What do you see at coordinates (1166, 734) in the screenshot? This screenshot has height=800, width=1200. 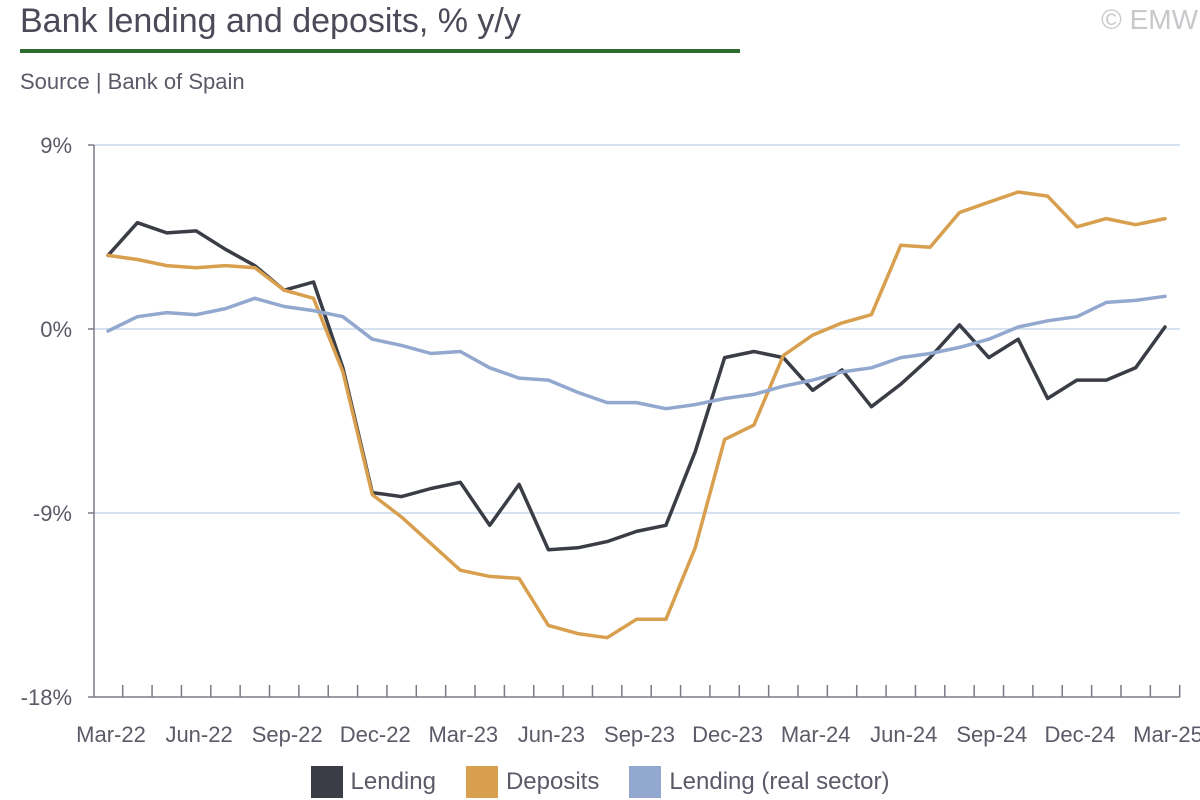 I see `x-tick-label: Mar-25` at bounding box center [1166, 734].